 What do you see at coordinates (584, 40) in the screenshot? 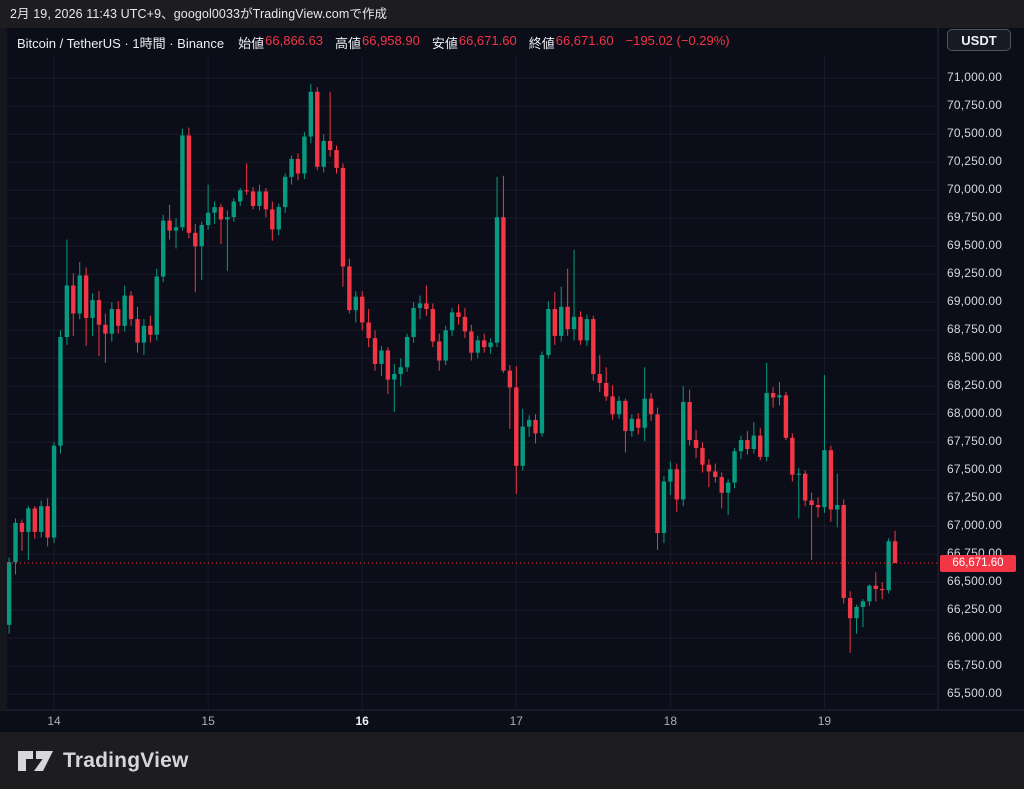
I see `close-value: 66,671.60` at bounding box center [584, 40].